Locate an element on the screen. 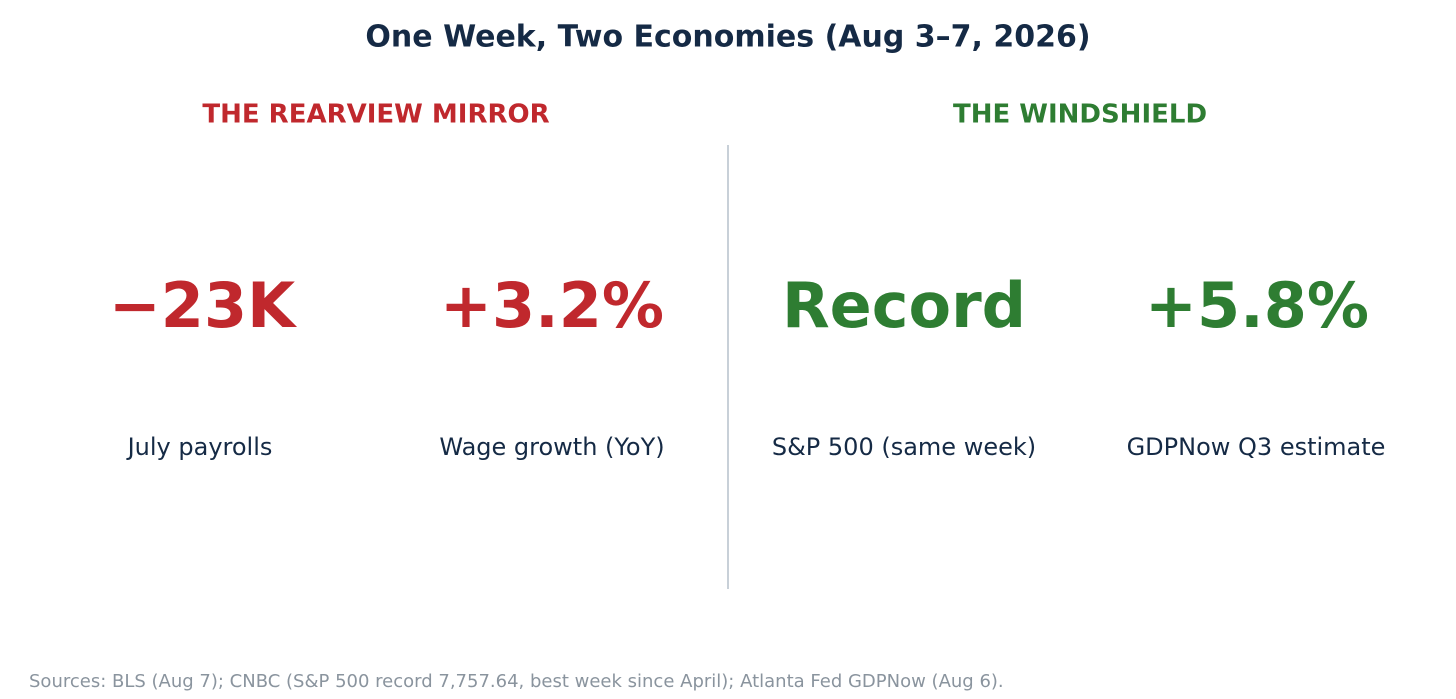 The width and height of the screenshot is (1456, 699). metric-label: Wage growth (YoY) is located at coordinates (551, 447).